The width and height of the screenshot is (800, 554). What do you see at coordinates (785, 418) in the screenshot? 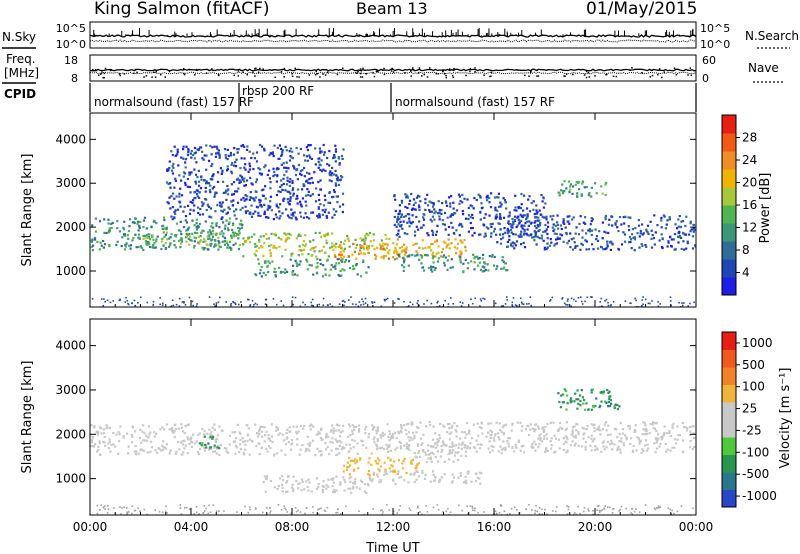
I see `velocity-colorbar-title: Velocity [m s⁻¹]` at bounding box center [785, 418].